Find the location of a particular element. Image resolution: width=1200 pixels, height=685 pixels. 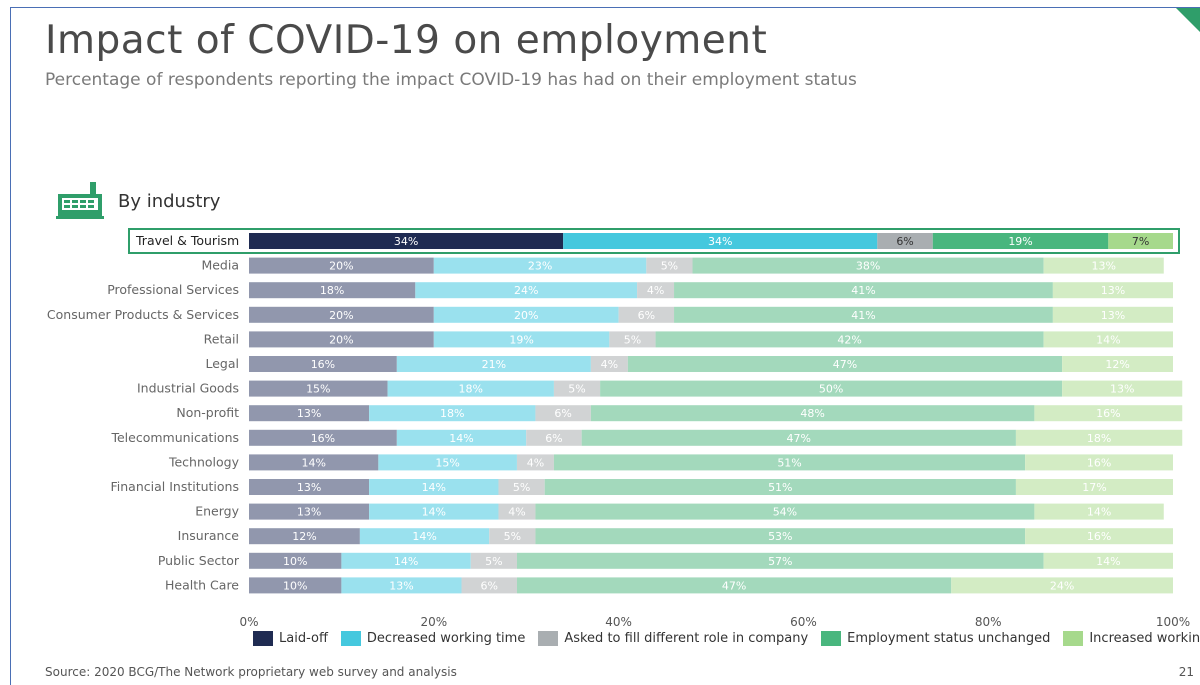

data-label-public-sector-employment-status-unchanged: 57% is located at coordinates (780, 561).